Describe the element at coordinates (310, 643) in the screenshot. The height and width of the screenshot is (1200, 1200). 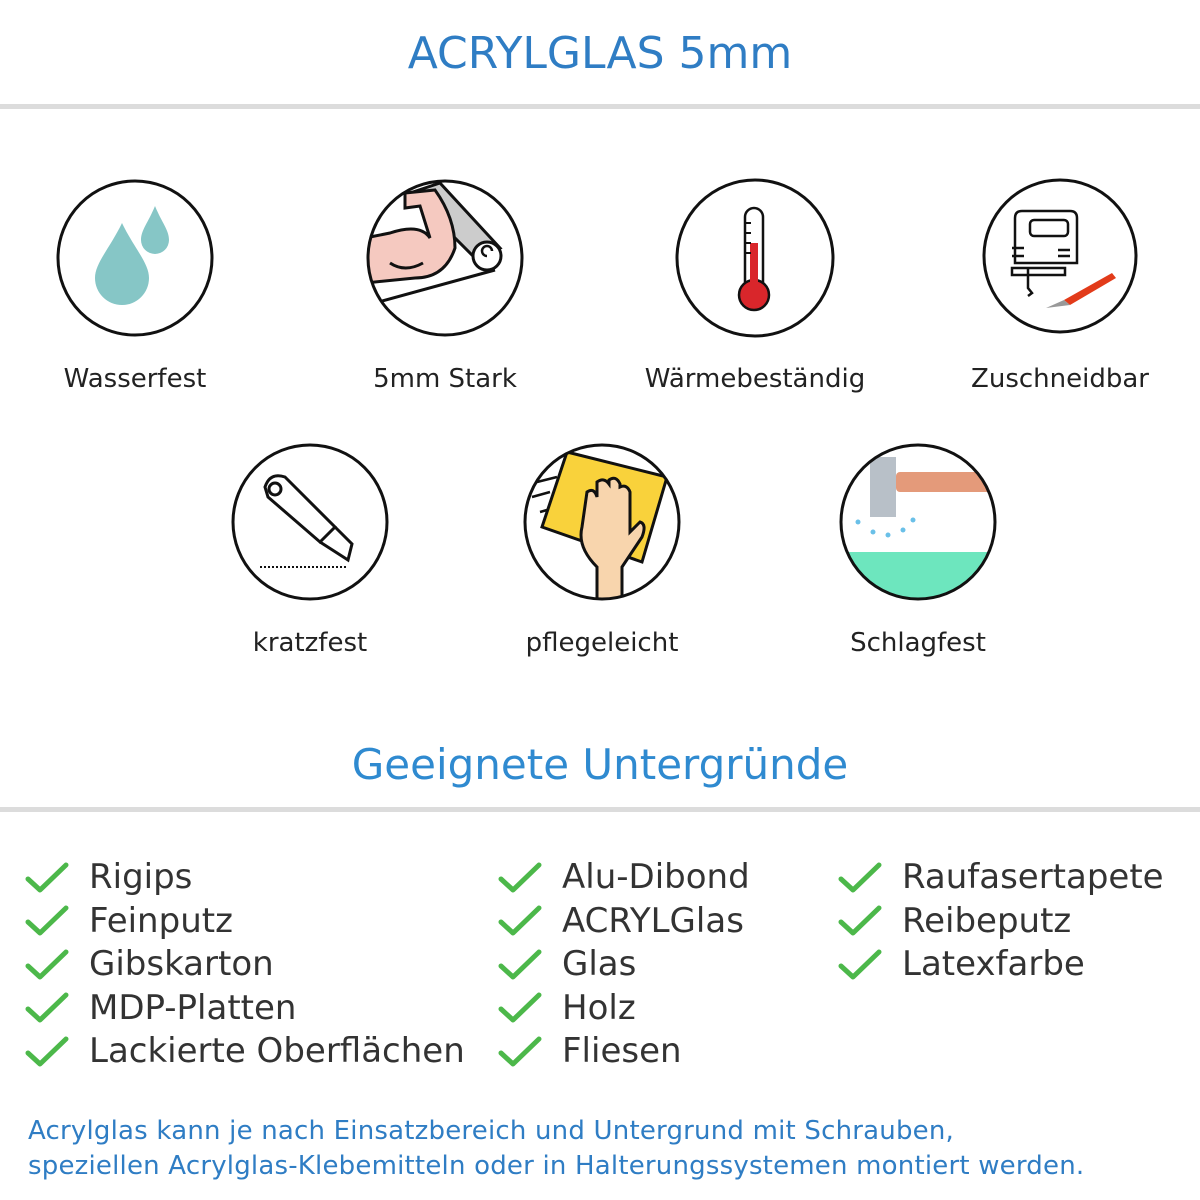
I see `feature-label: kratzfest` at that location.